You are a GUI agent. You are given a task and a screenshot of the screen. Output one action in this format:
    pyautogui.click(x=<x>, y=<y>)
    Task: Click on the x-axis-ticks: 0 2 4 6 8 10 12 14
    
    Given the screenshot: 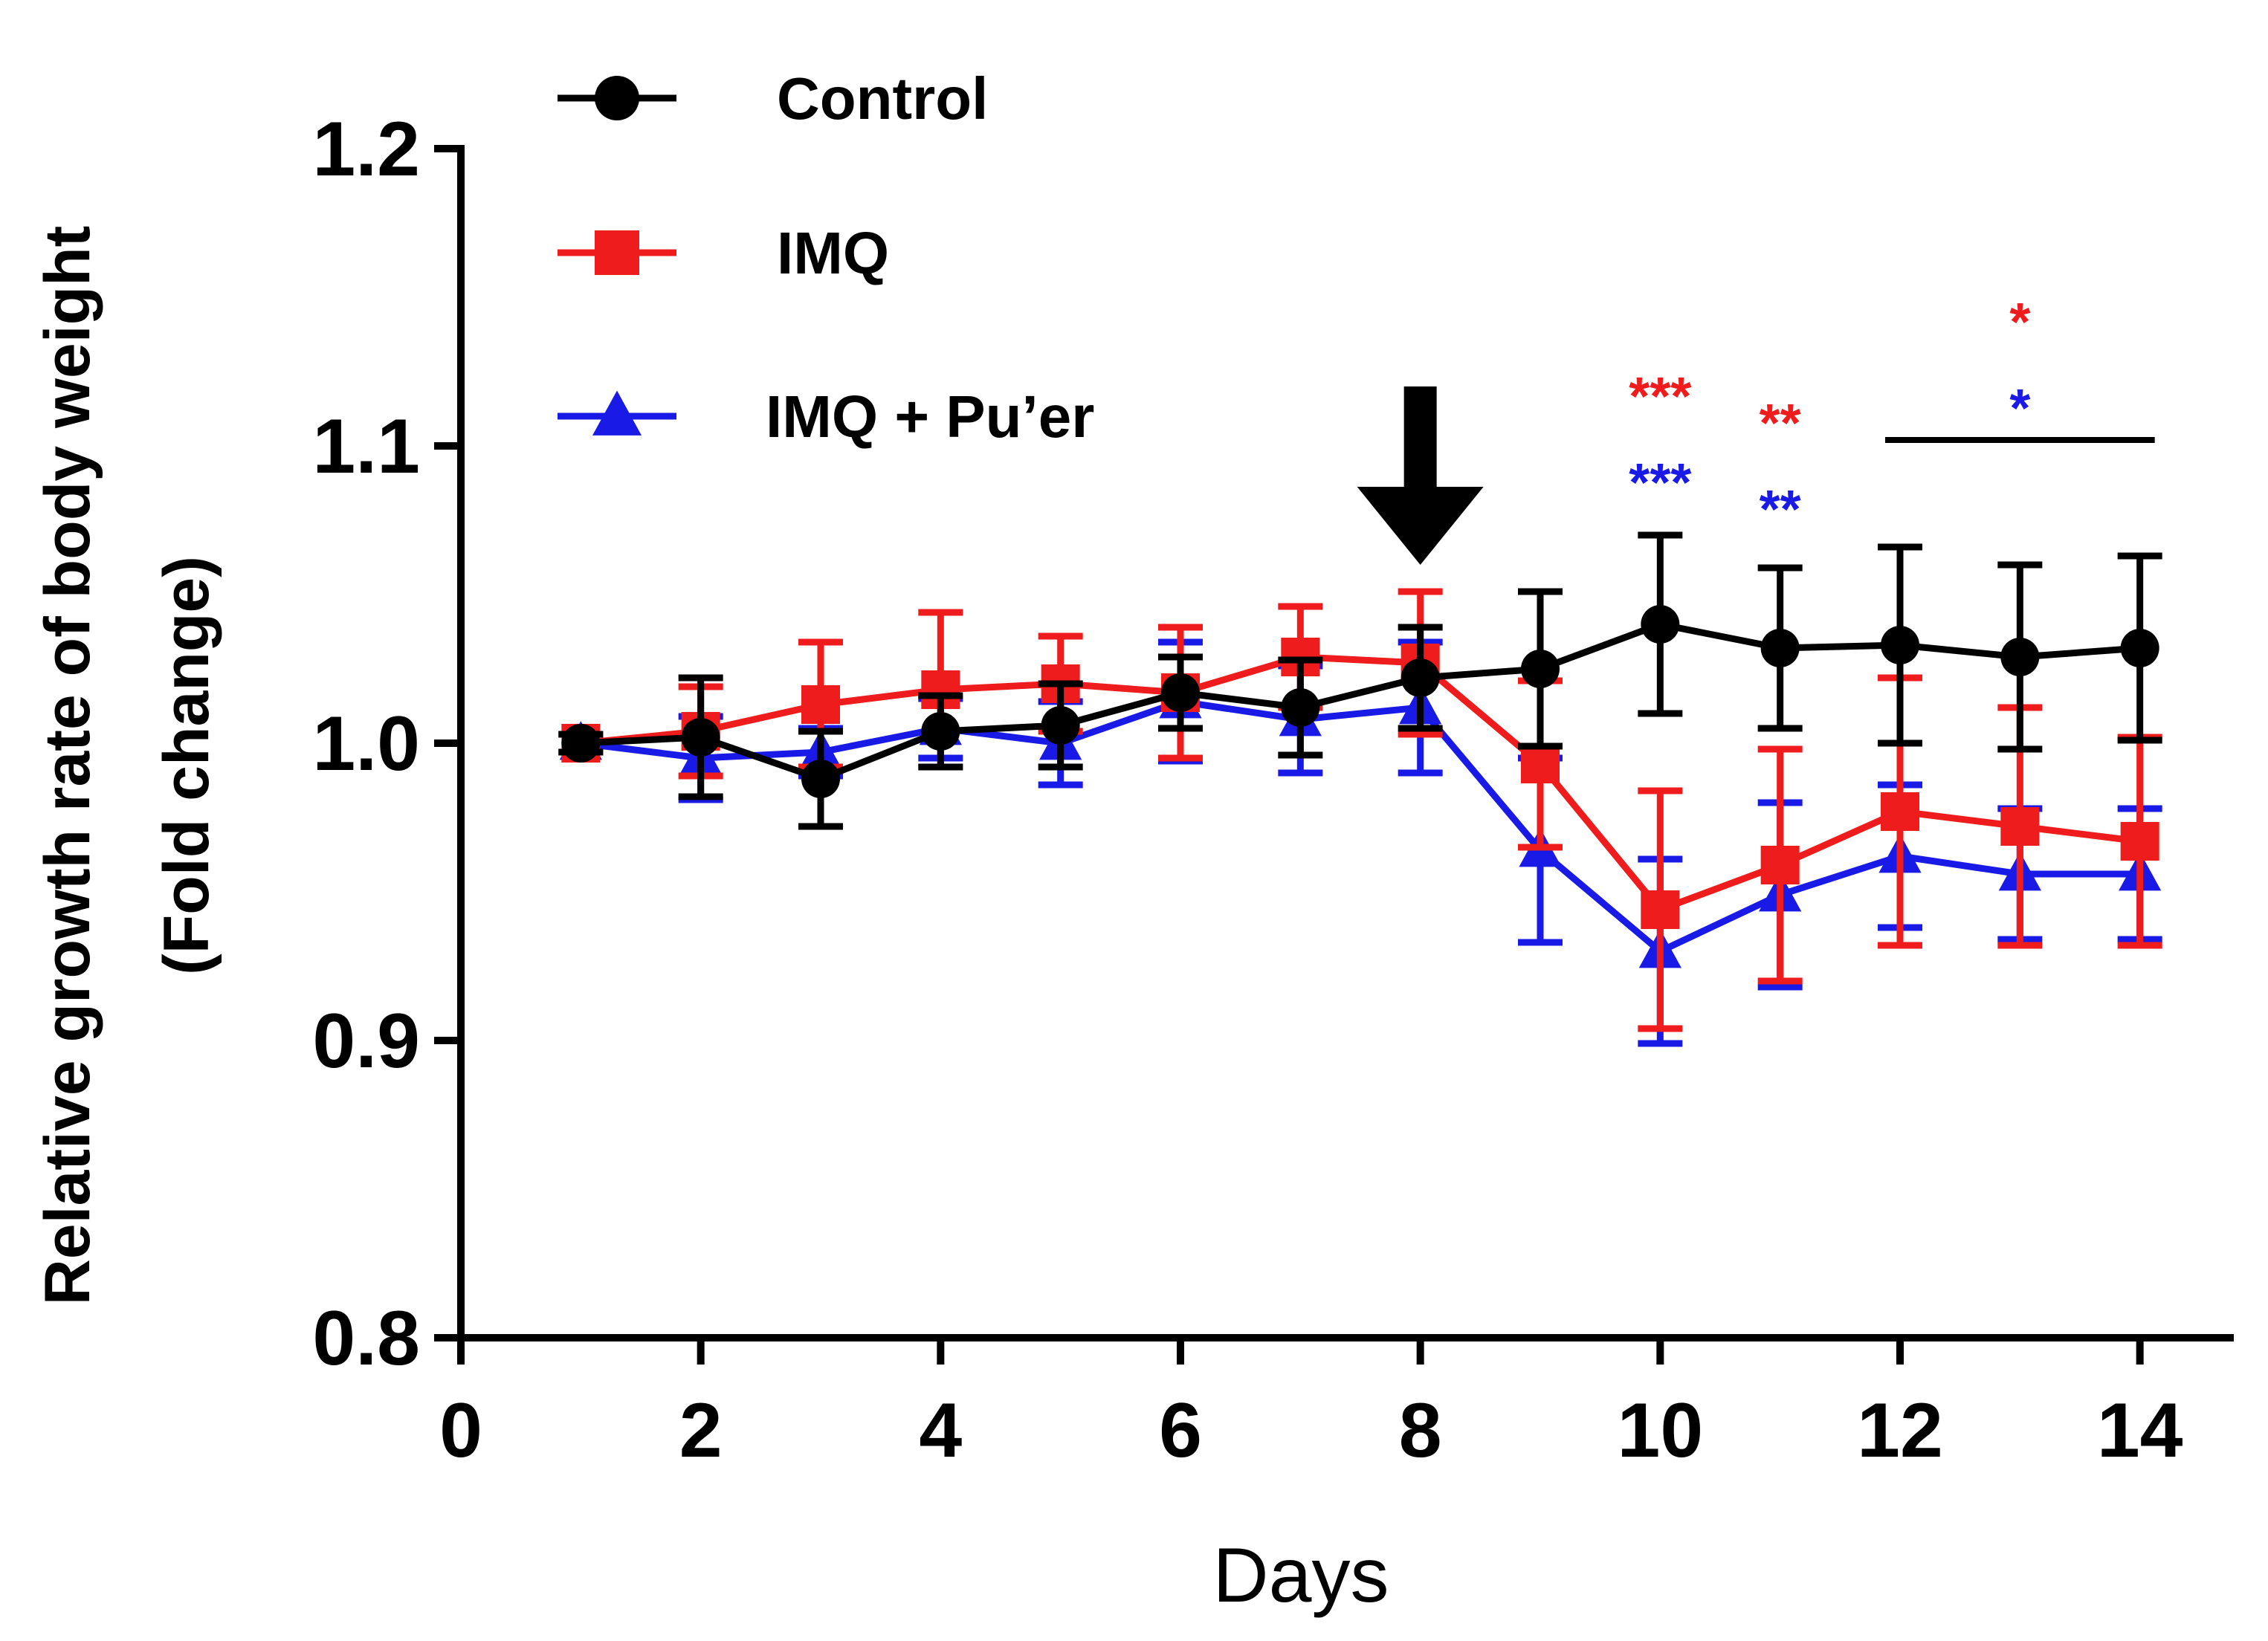 What is the action you would take?
    pyautogui.click(x=1311, y=1406)
    